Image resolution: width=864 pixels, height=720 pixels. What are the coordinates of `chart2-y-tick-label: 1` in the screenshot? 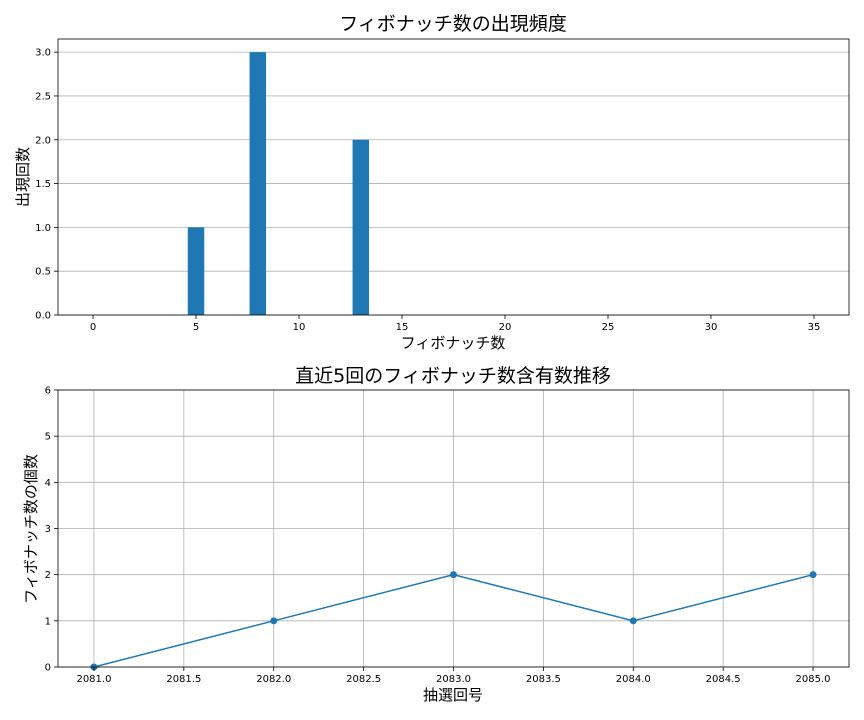 It's located at (48, 621).